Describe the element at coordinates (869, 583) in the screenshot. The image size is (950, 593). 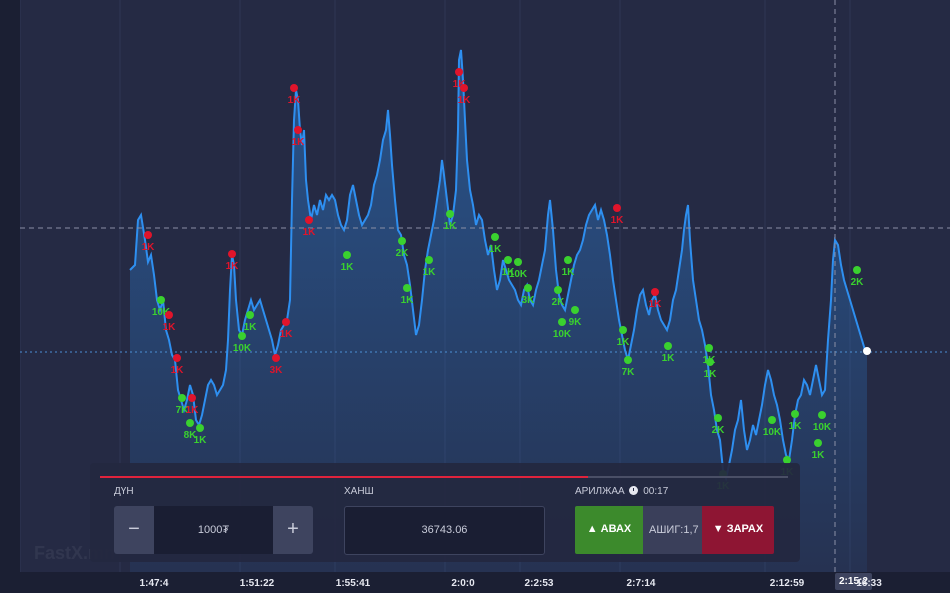
I see `time-tick-label: 16:33` at that location.